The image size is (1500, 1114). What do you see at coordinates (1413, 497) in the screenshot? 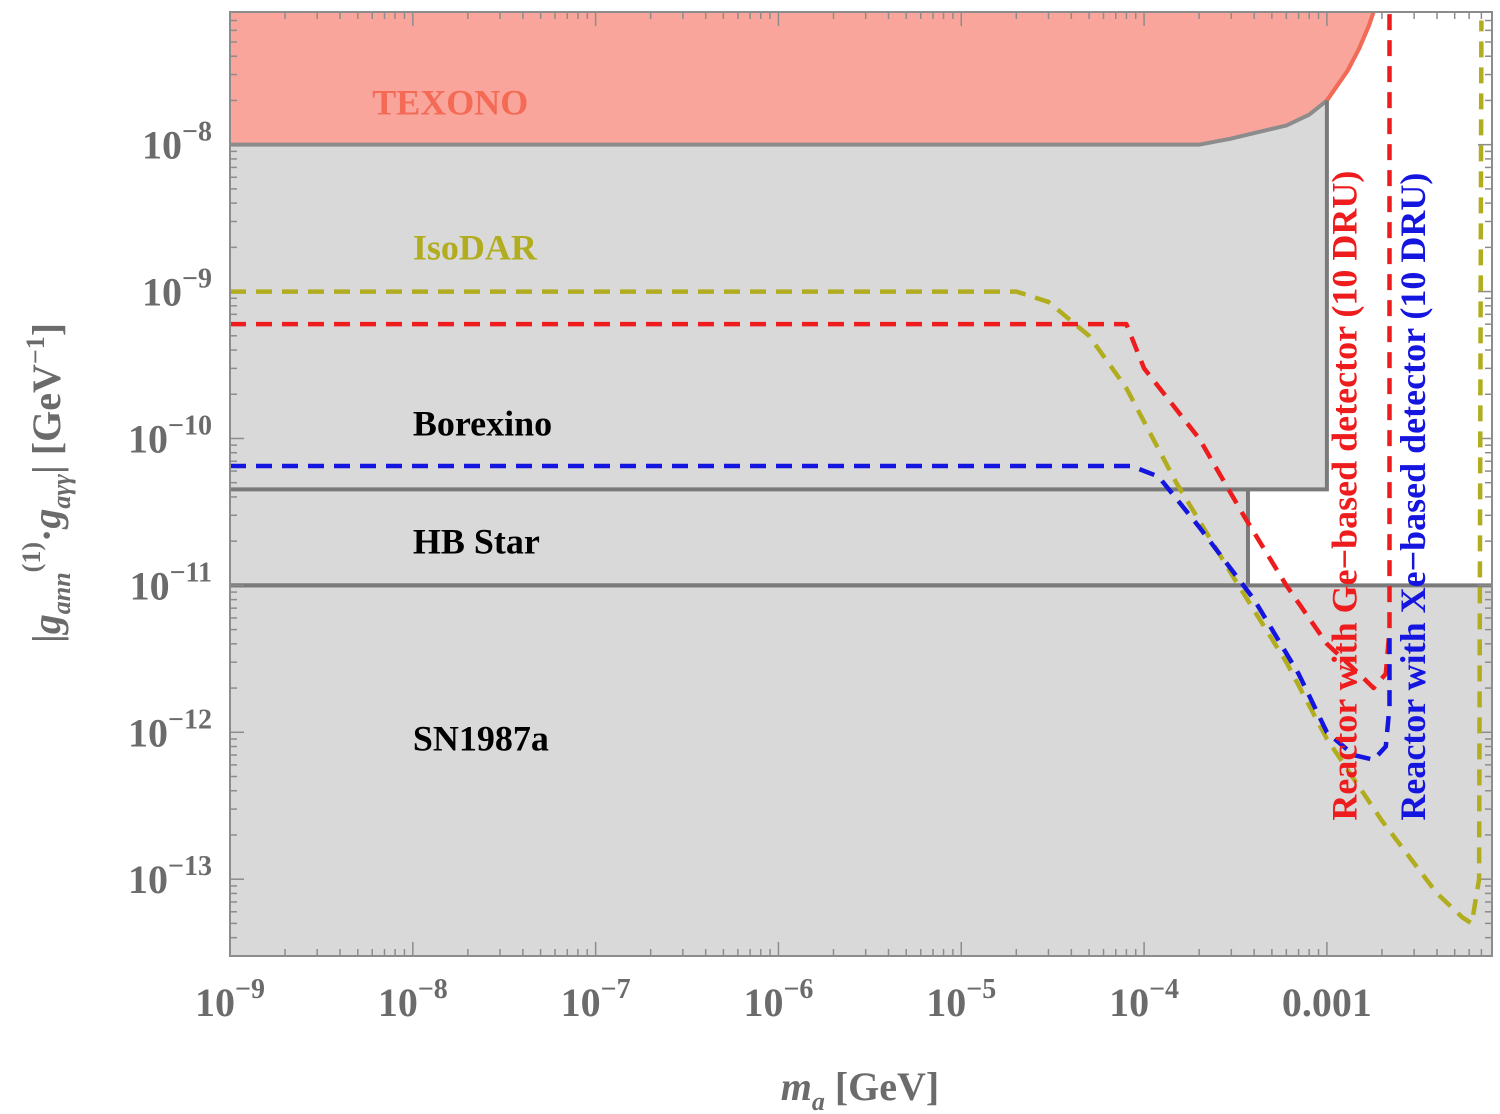
I see `reactor-with-xe-based-detector-10-dru-label: Reactor with Xe−based detector (10 DRU)` at bounding box center [1413, 497].